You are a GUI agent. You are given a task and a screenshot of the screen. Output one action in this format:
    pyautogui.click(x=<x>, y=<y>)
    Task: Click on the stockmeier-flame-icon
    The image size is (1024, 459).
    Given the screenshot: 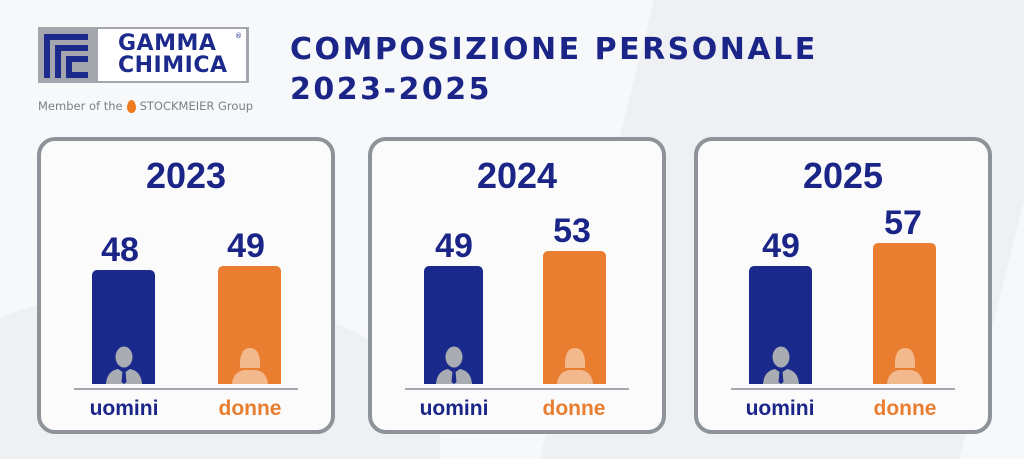 What is the action you would take?
    pyautogui.click(x=131, y=106)
    